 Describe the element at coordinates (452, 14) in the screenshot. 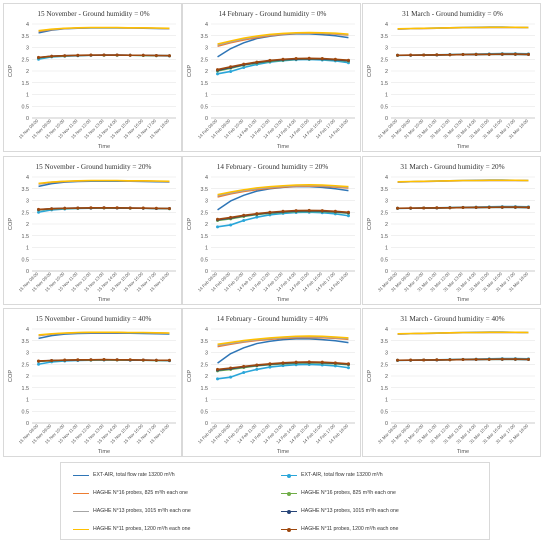

I see `chart-title: 31 March - Ground humidity = 0%` at that location.